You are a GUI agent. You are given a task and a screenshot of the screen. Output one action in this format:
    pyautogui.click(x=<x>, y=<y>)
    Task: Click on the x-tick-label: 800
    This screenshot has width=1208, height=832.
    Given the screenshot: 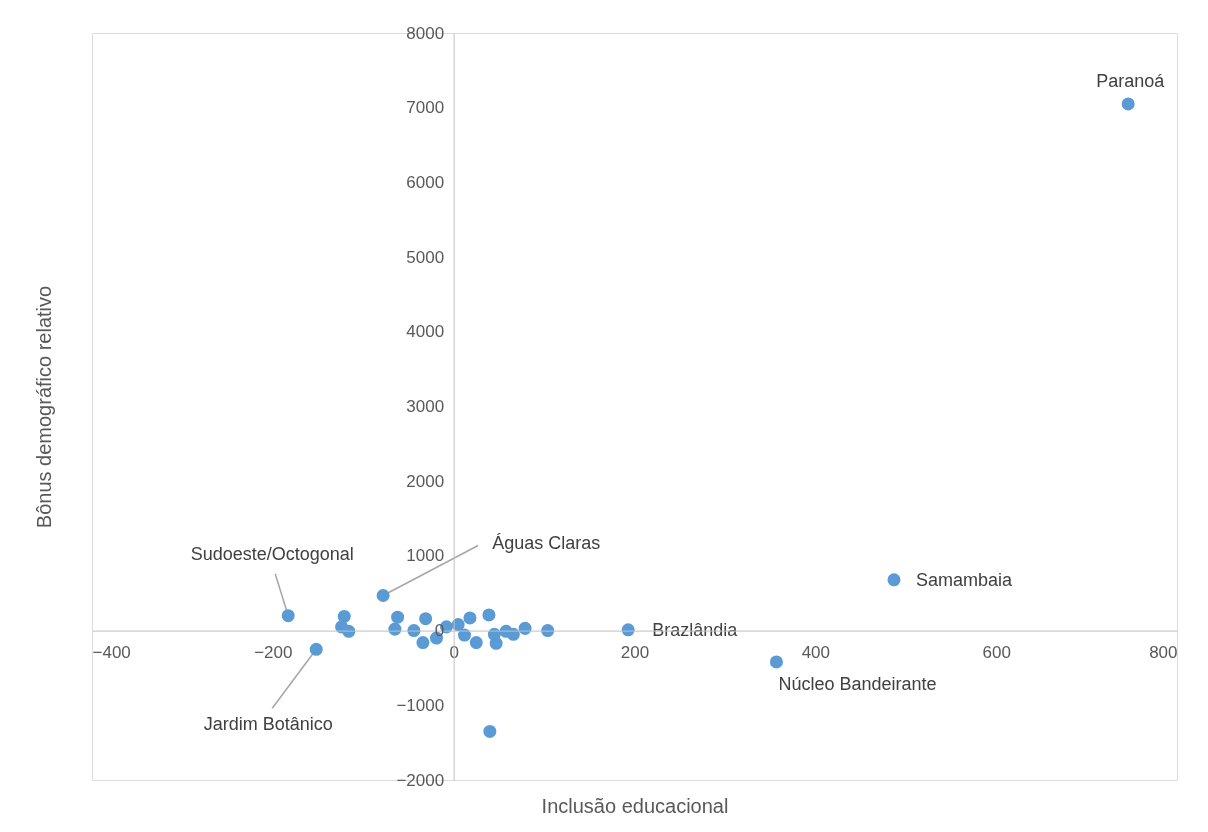 What is the action you would take?
    pyautogui.click(x=1163, y=653)
    